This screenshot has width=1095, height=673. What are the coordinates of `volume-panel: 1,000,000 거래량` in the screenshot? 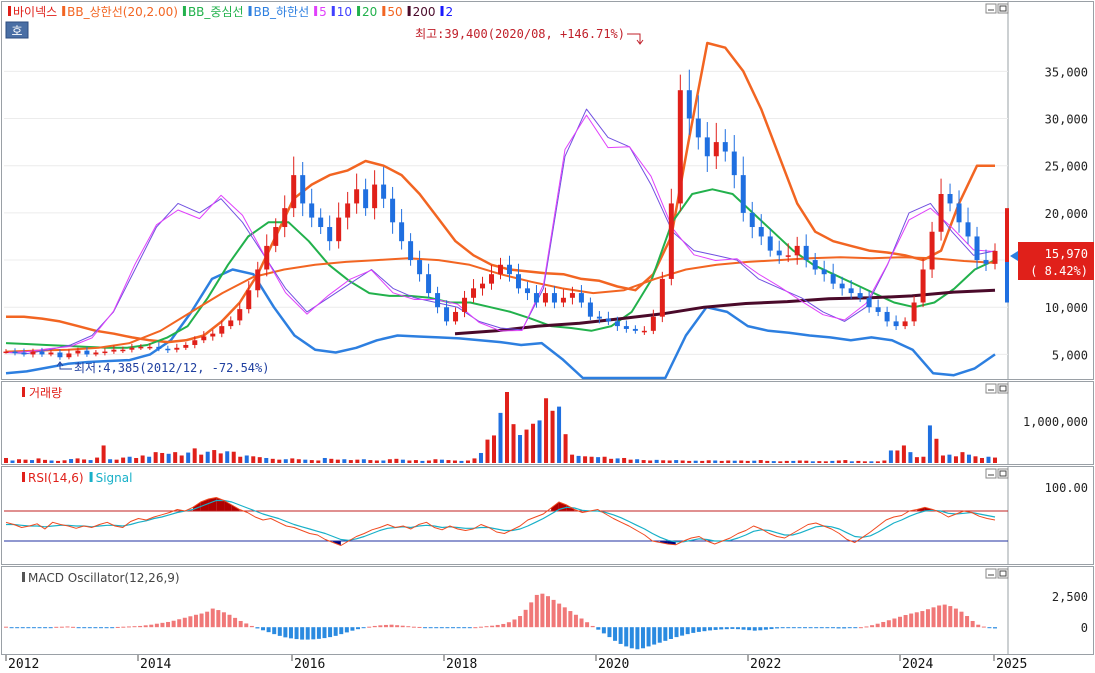 It's located at (546, 424).